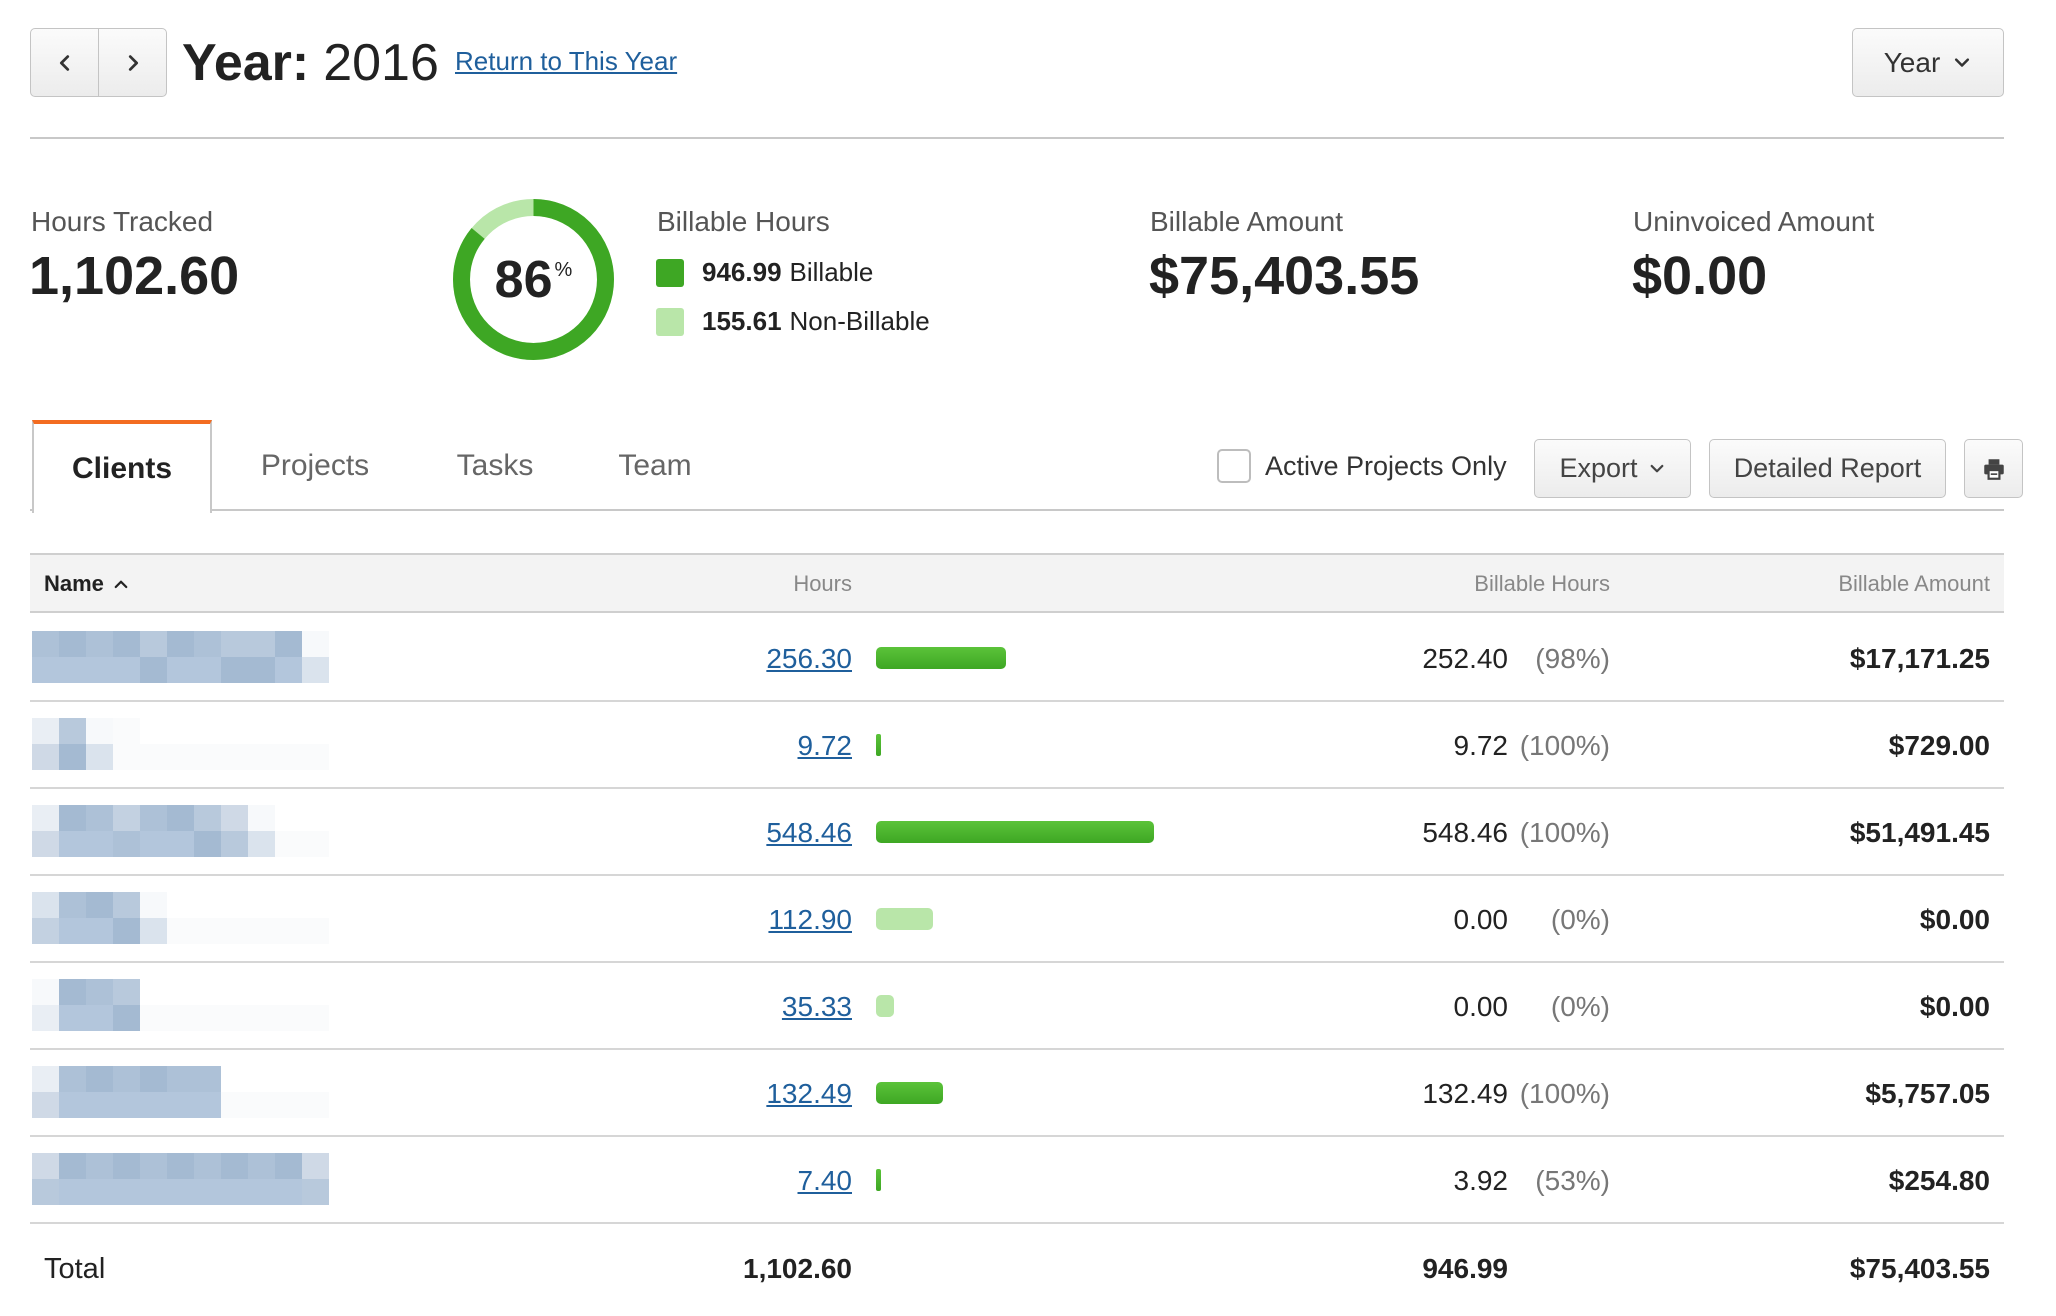  Describe the element at coordinates (1017, 919) in the screenshot. I see `table-row: 112.90 0.00 (0%) $0.00` at that location.